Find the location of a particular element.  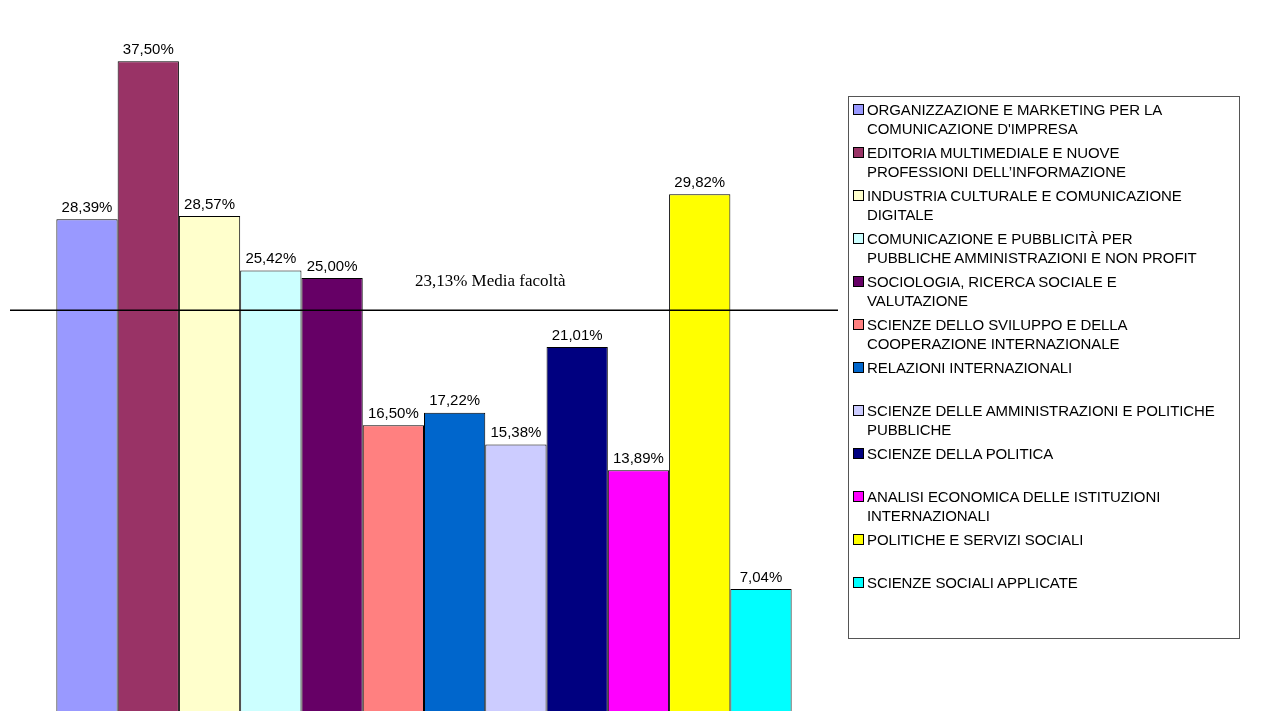

data-label: 16,50% is located at coordinates (393, 412).